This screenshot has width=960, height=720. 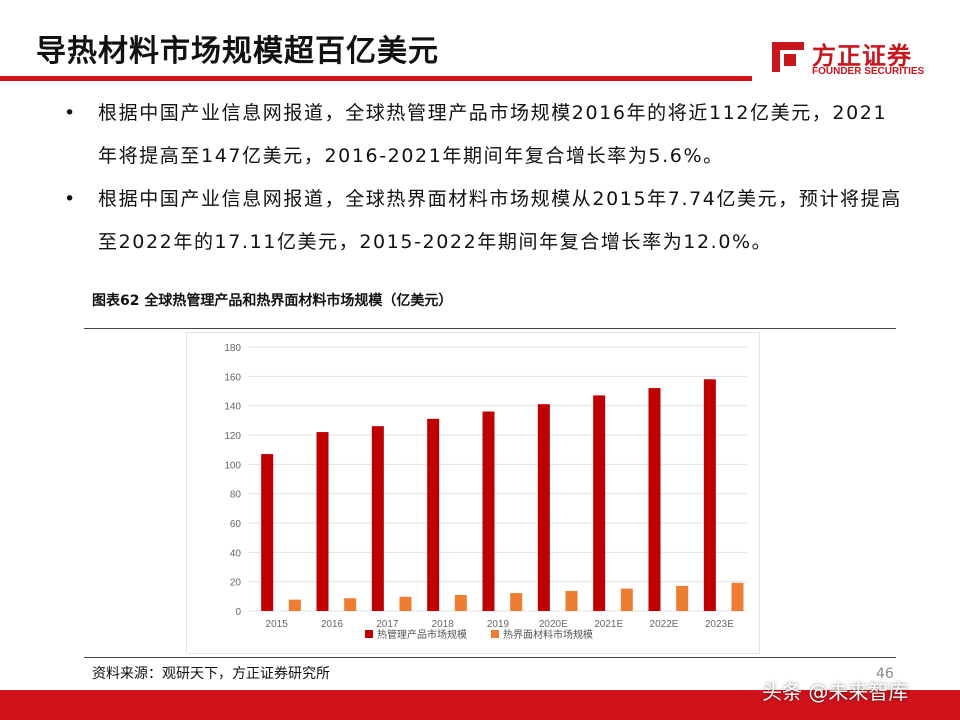 I want to click on x-tick-label: 2020E, so click(x=553, y=624).